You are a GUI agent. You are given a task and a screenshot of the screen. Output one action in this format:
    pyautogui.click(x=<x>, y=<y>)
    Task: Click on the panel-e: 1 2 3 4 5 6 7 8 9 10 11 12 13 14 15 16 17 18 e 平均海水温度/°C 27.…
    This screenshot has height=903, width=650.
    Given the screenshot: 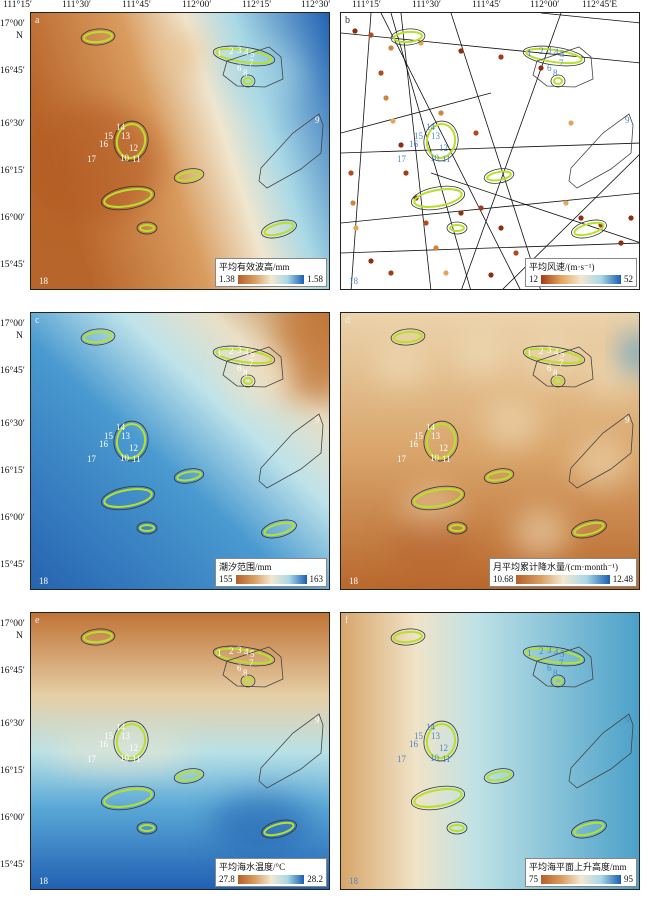 What is the action you would take?
    pyautogui.click(x=180, y=751)
    